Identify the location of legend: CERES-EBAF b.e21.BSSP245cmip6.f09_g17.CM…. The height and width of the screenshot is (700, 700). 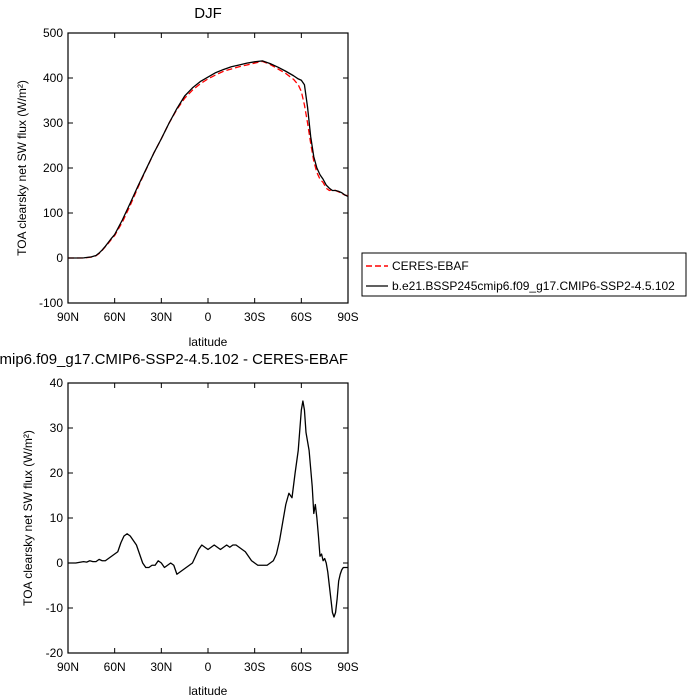
(524, 274).